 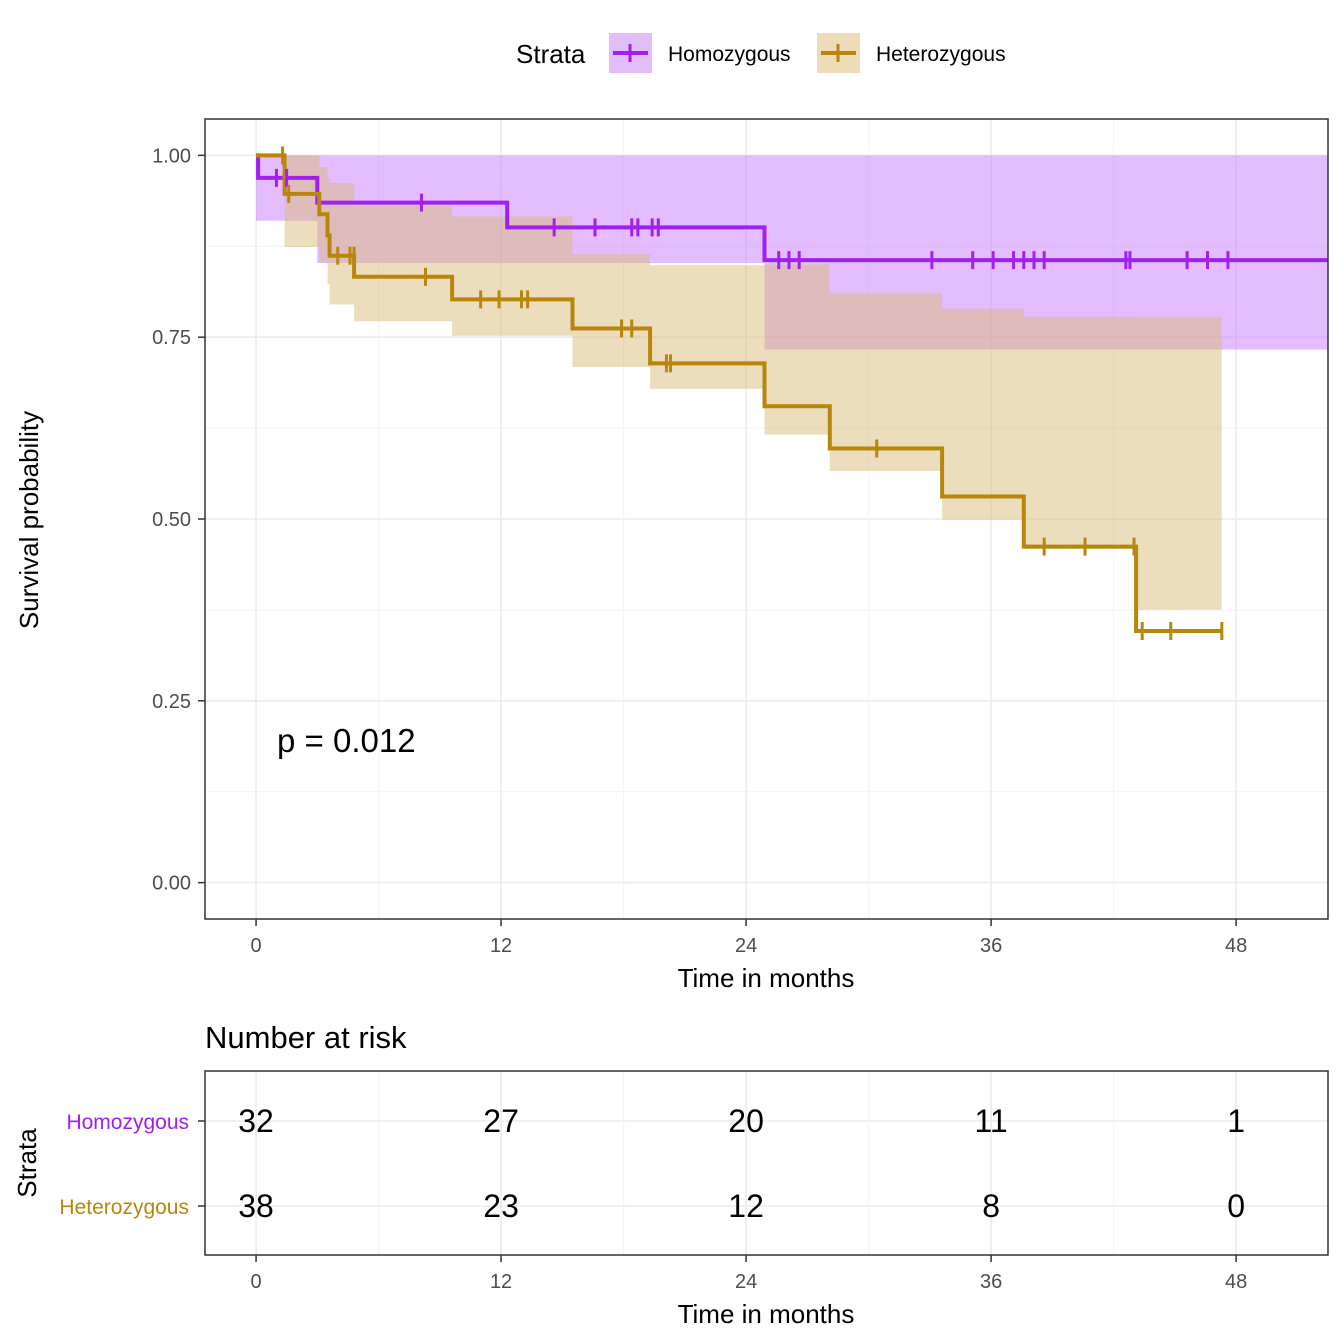 I want to click on risk-count-homozygous: 20, so click(x=746, y=1121).